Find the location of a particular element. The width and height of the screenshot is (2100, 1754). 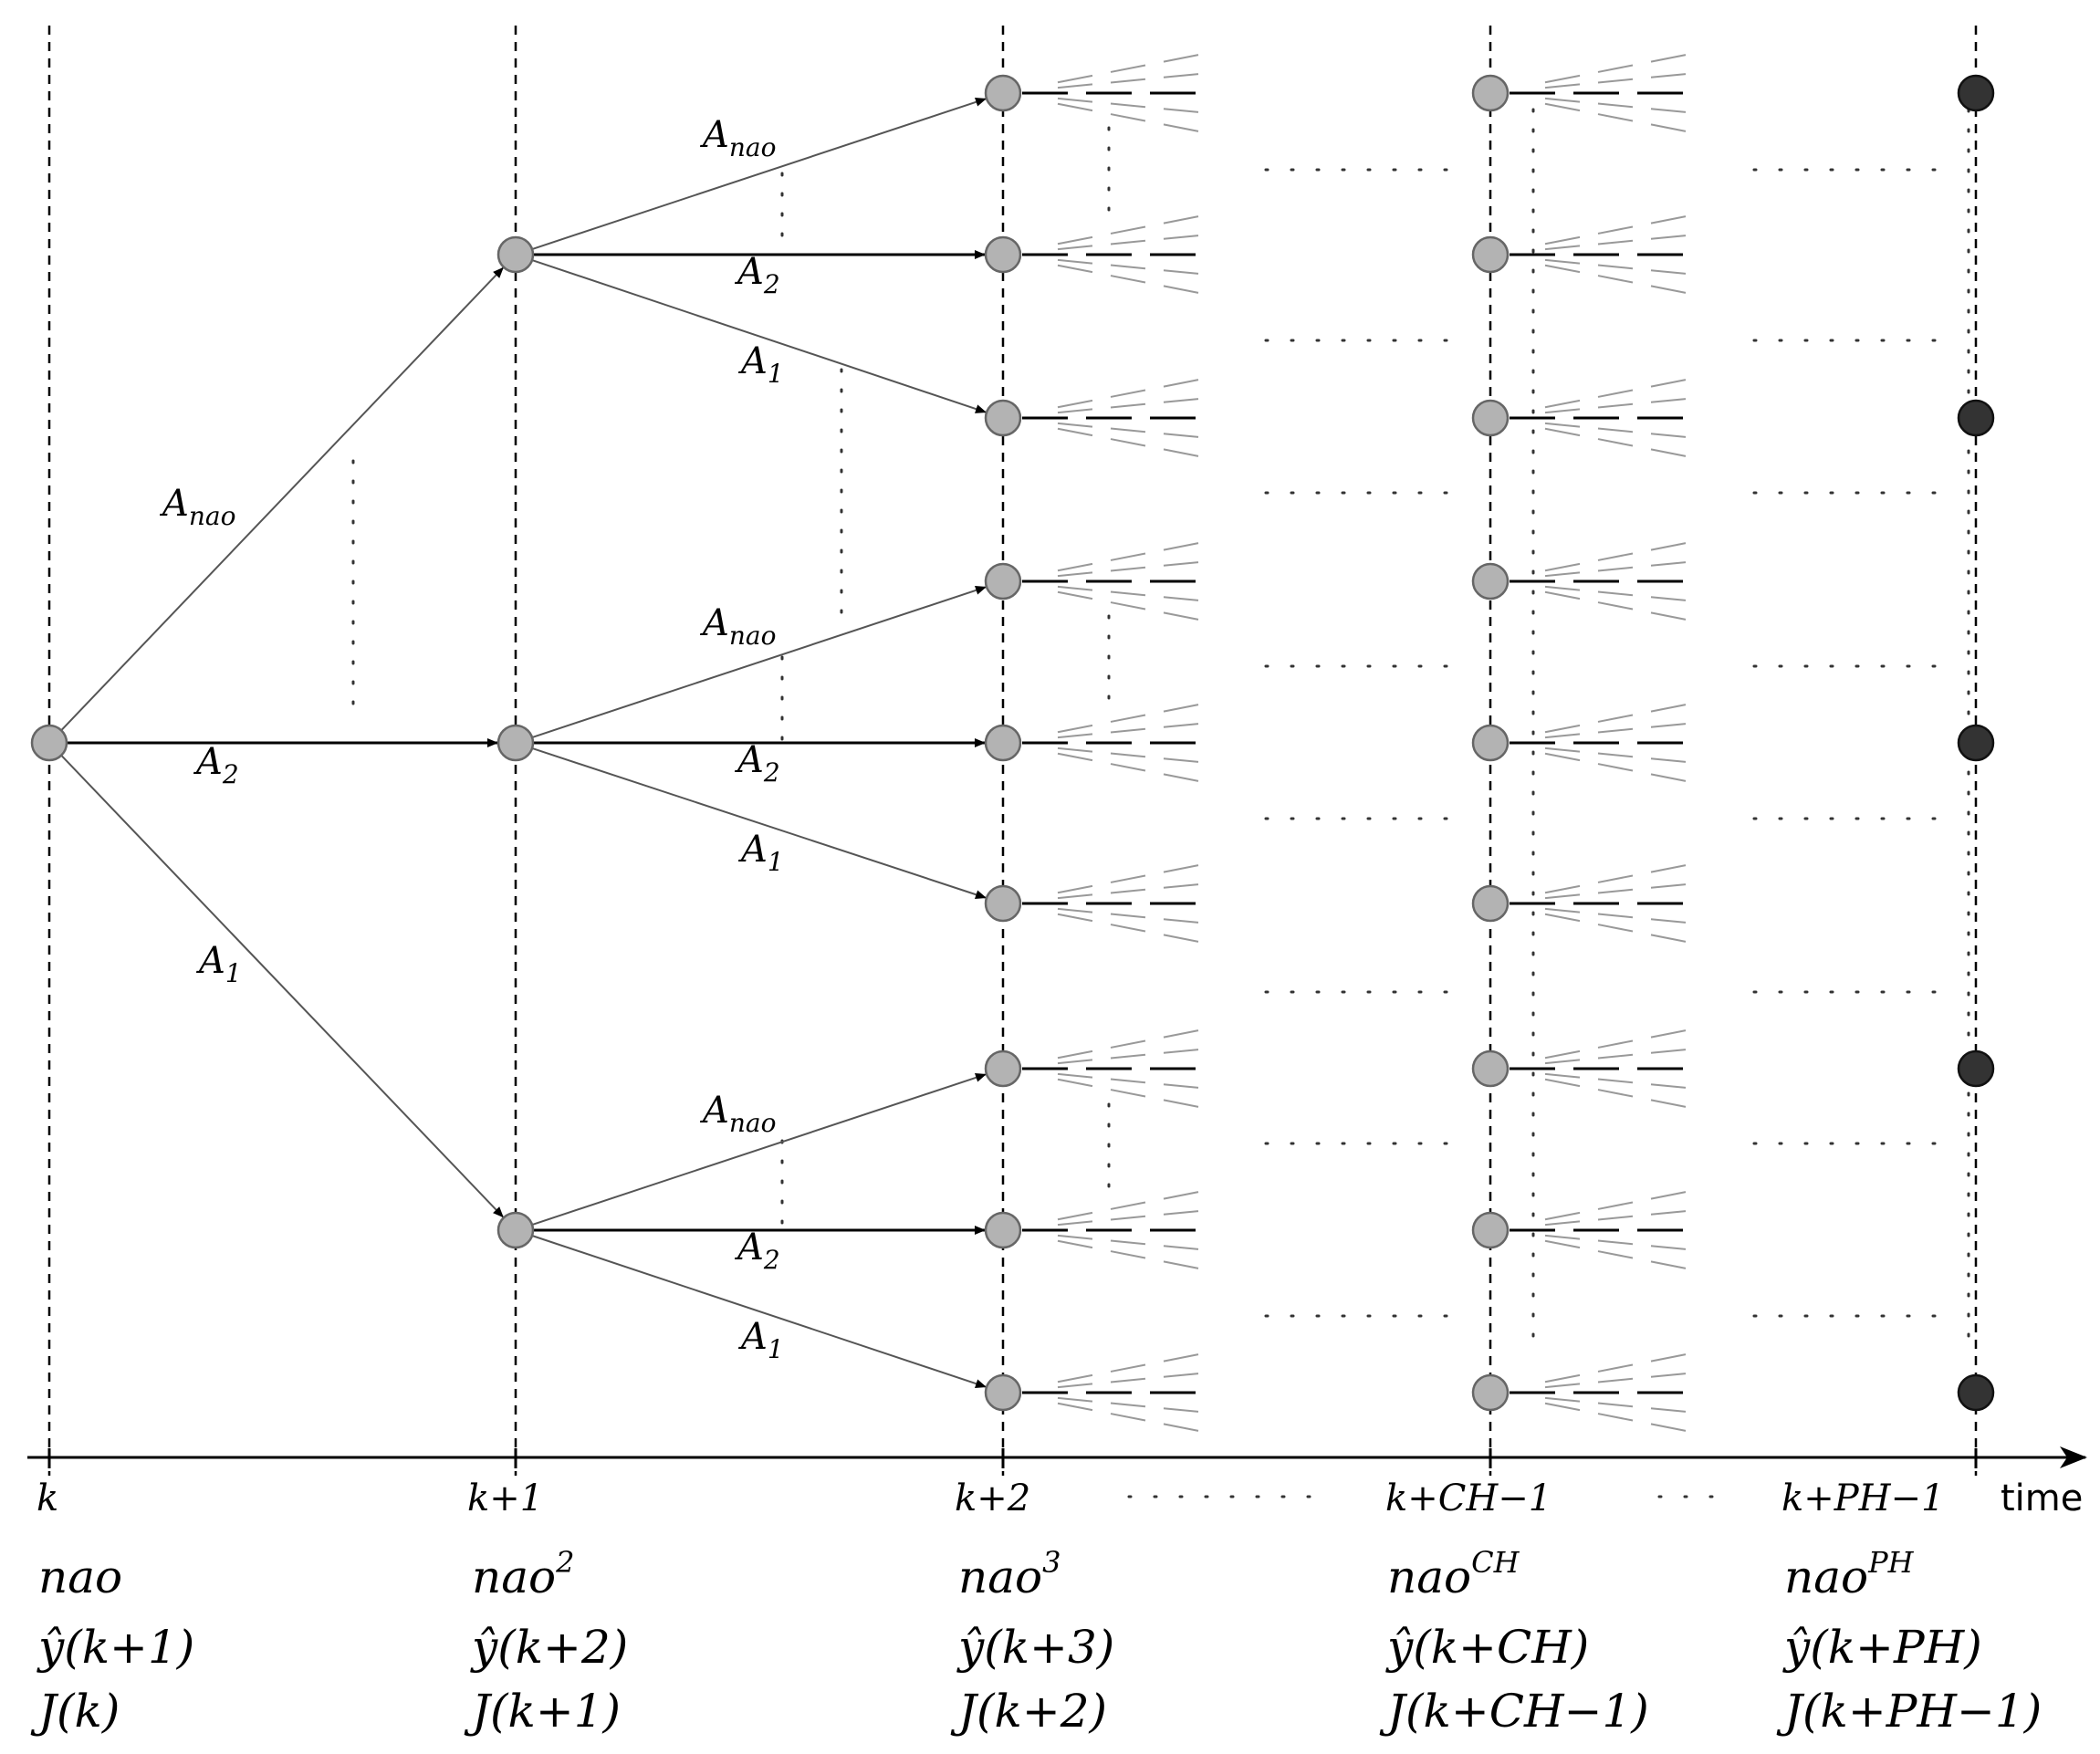

cost-label: J(k+1) is located at coordinates (542, 1711).